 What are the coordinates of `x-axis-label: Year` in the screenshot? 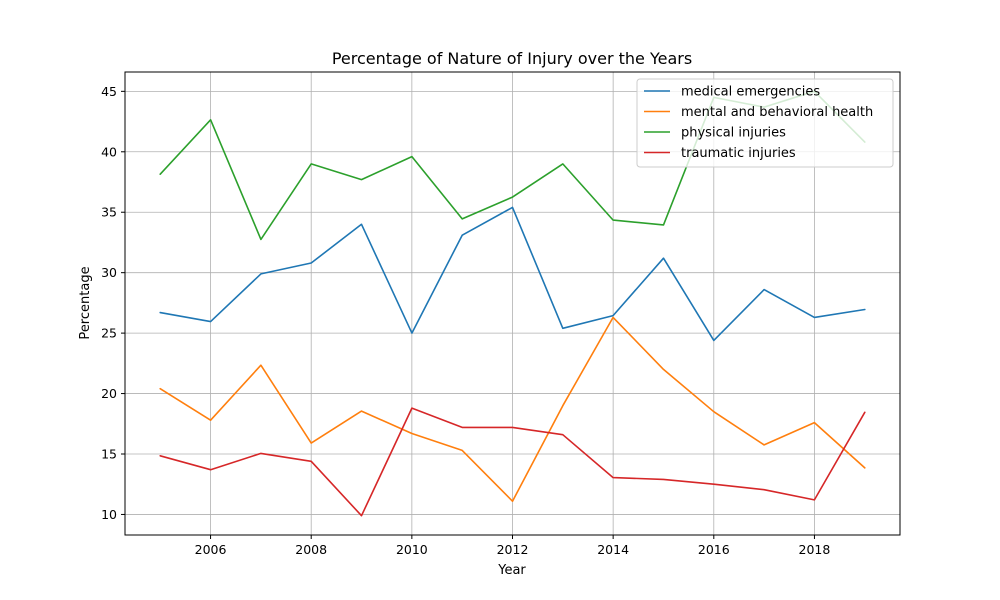 It's located at (511, 570).